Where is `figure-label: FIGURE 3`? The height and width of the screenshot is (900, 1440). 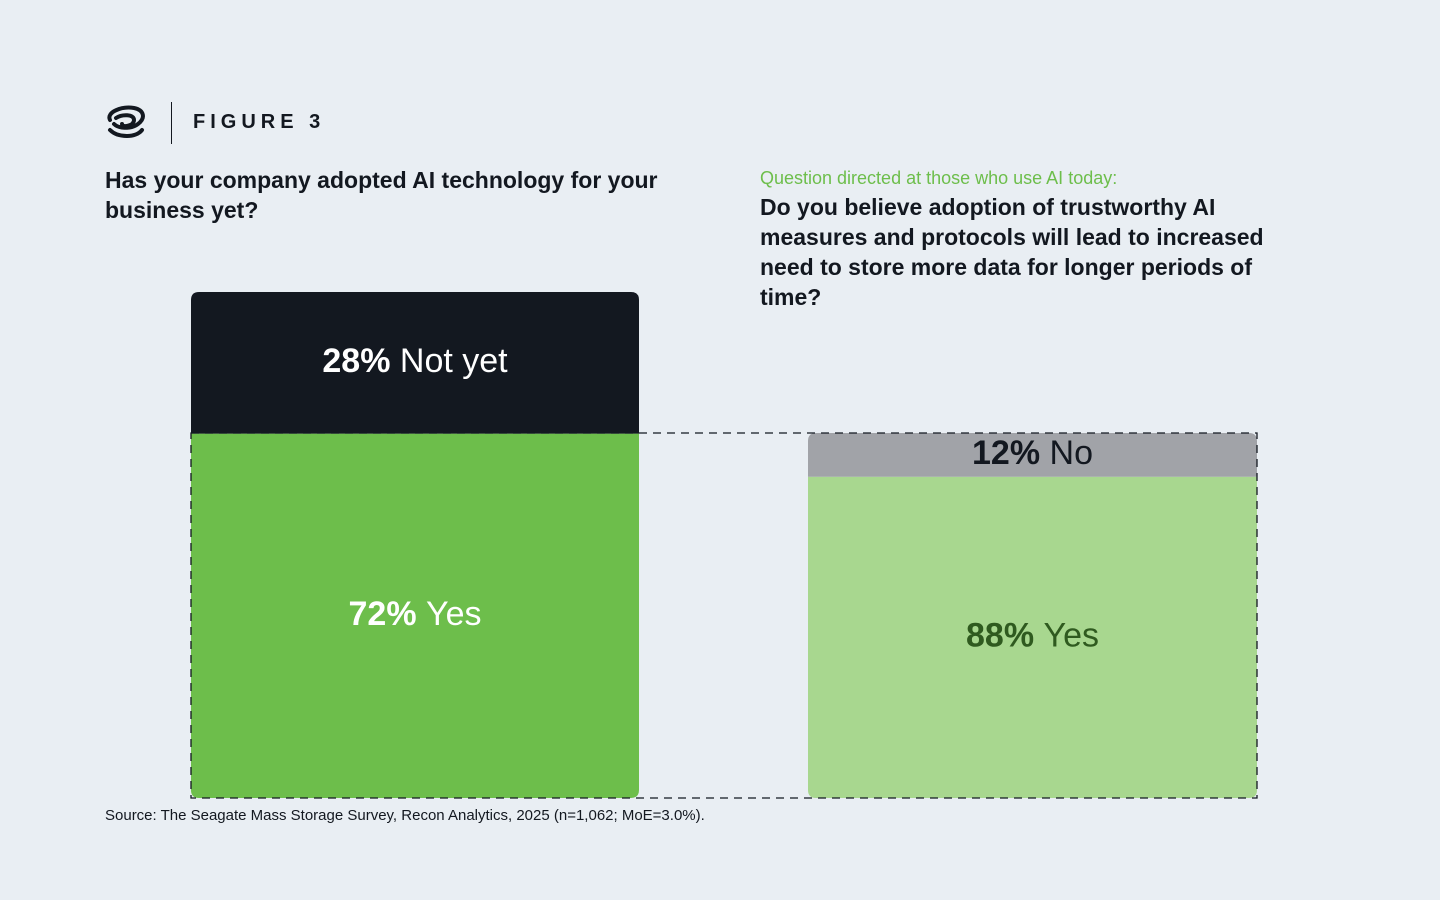 figure-label: FIGURE 3 is located at coordinates (259, 122).